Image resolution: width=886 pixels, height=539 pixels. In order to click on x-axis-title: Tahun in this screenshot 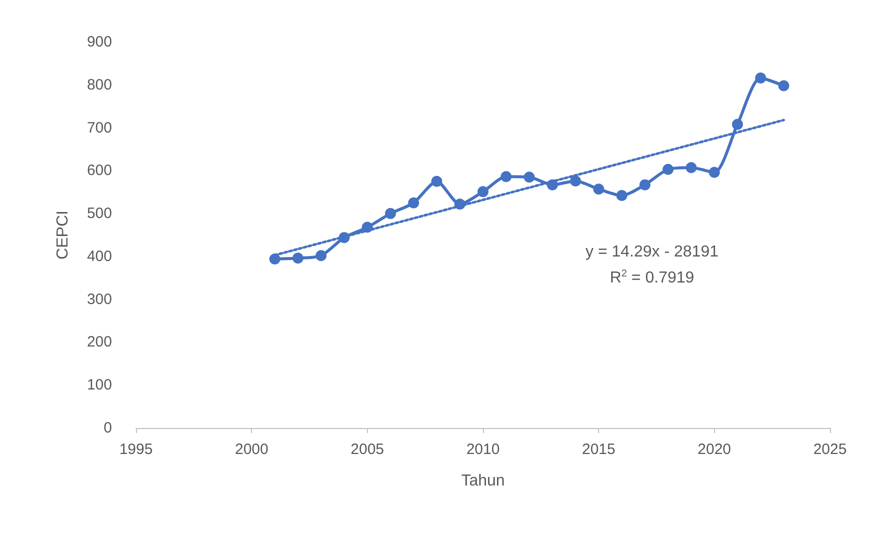, I will do `click(483, 481)`.